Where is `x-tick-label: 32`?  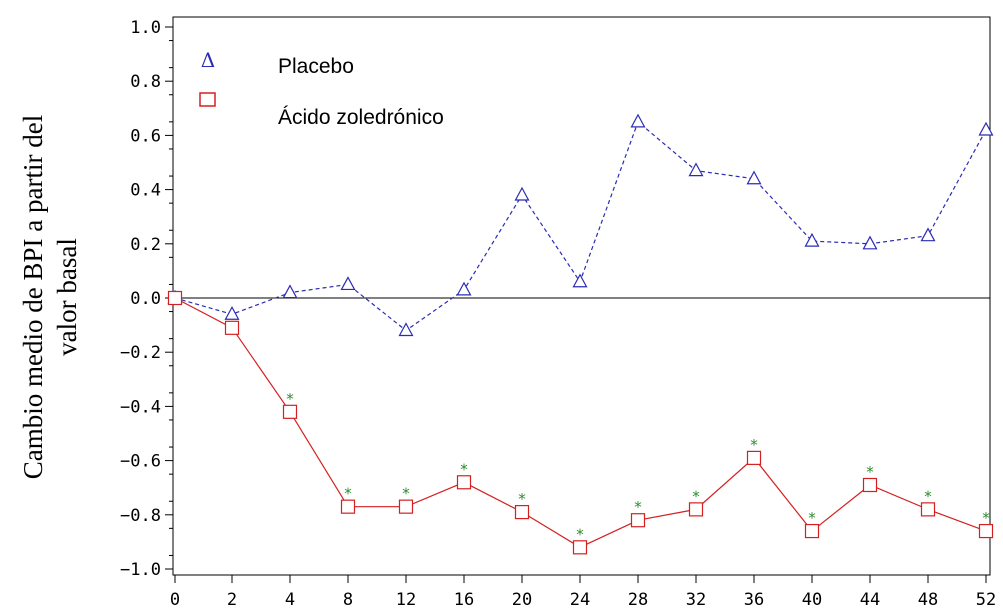 x-tick-label: 32 is located at coordinates (696, 600).